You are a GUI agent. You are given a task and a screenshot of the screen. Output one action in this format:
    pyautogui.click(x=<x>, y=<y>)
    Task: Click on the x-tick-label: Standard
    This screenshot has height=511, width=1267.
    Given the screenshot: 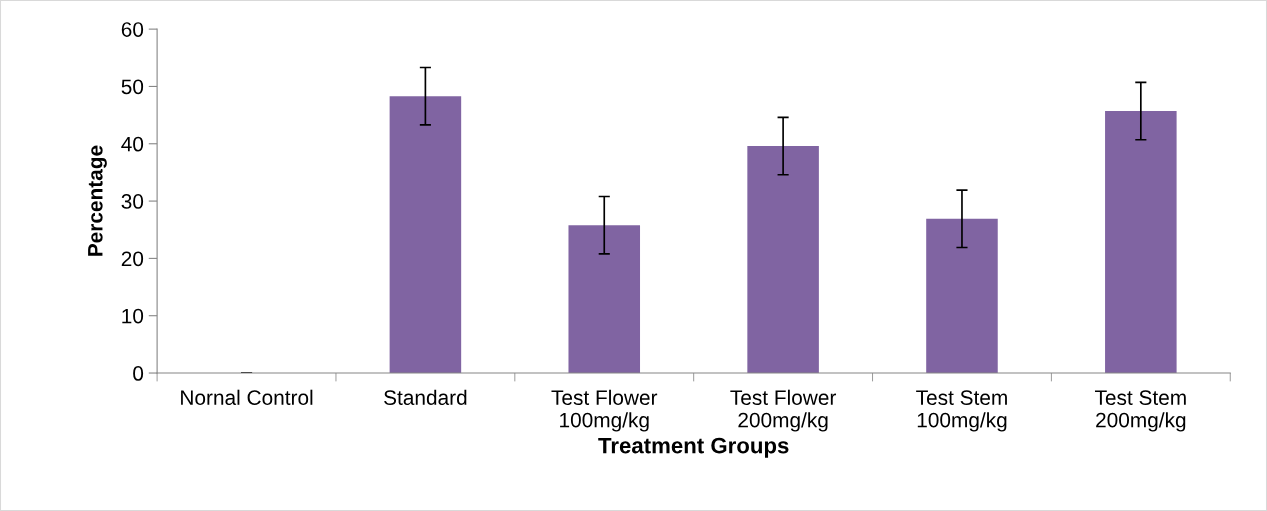 What is the action you would take?
    pyautogui.click(x=425, y=397)
    